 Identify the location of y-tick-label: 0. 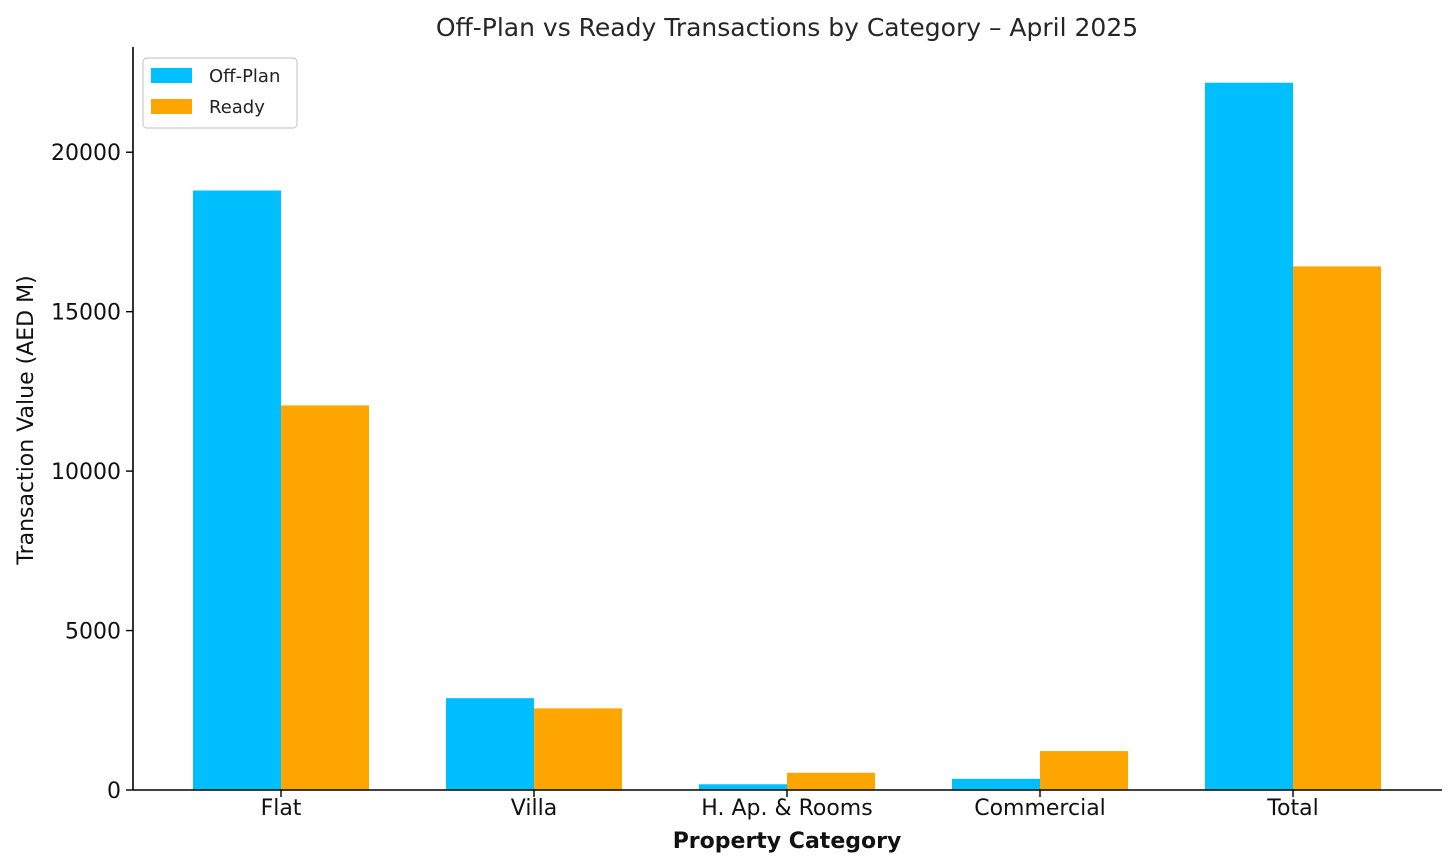
(114, 791).